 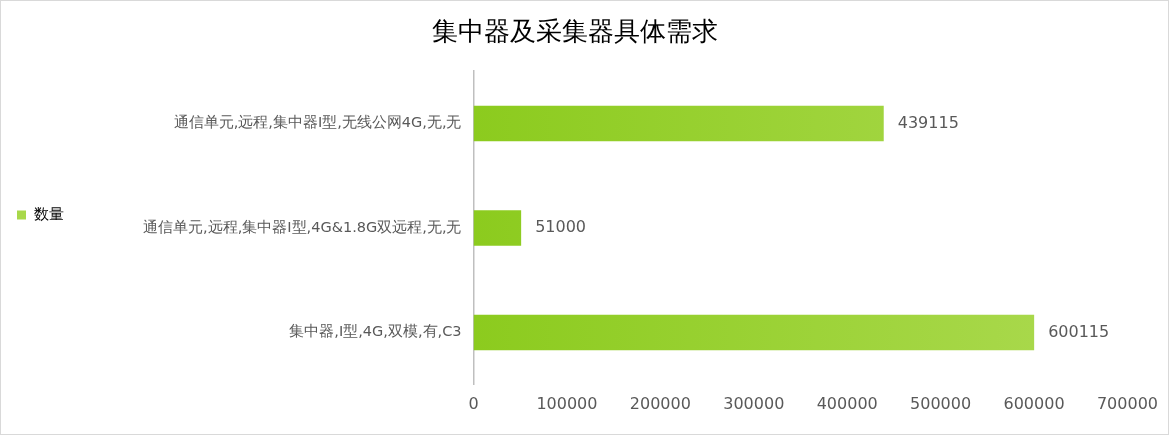 I want to click on x-tick-label: 200000, so click(x=660, y=403).